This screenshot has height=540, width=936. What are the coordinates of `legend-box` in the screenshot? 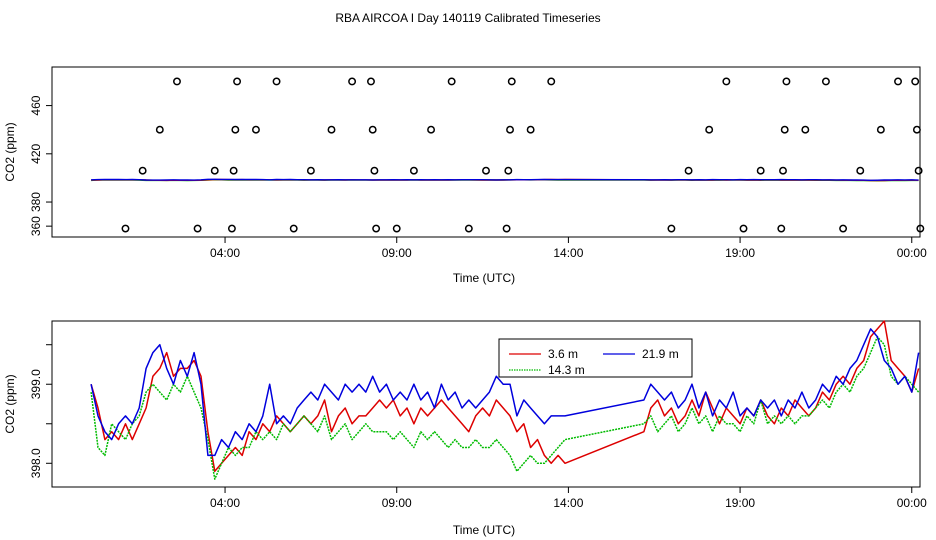 It's located at (595, 358).